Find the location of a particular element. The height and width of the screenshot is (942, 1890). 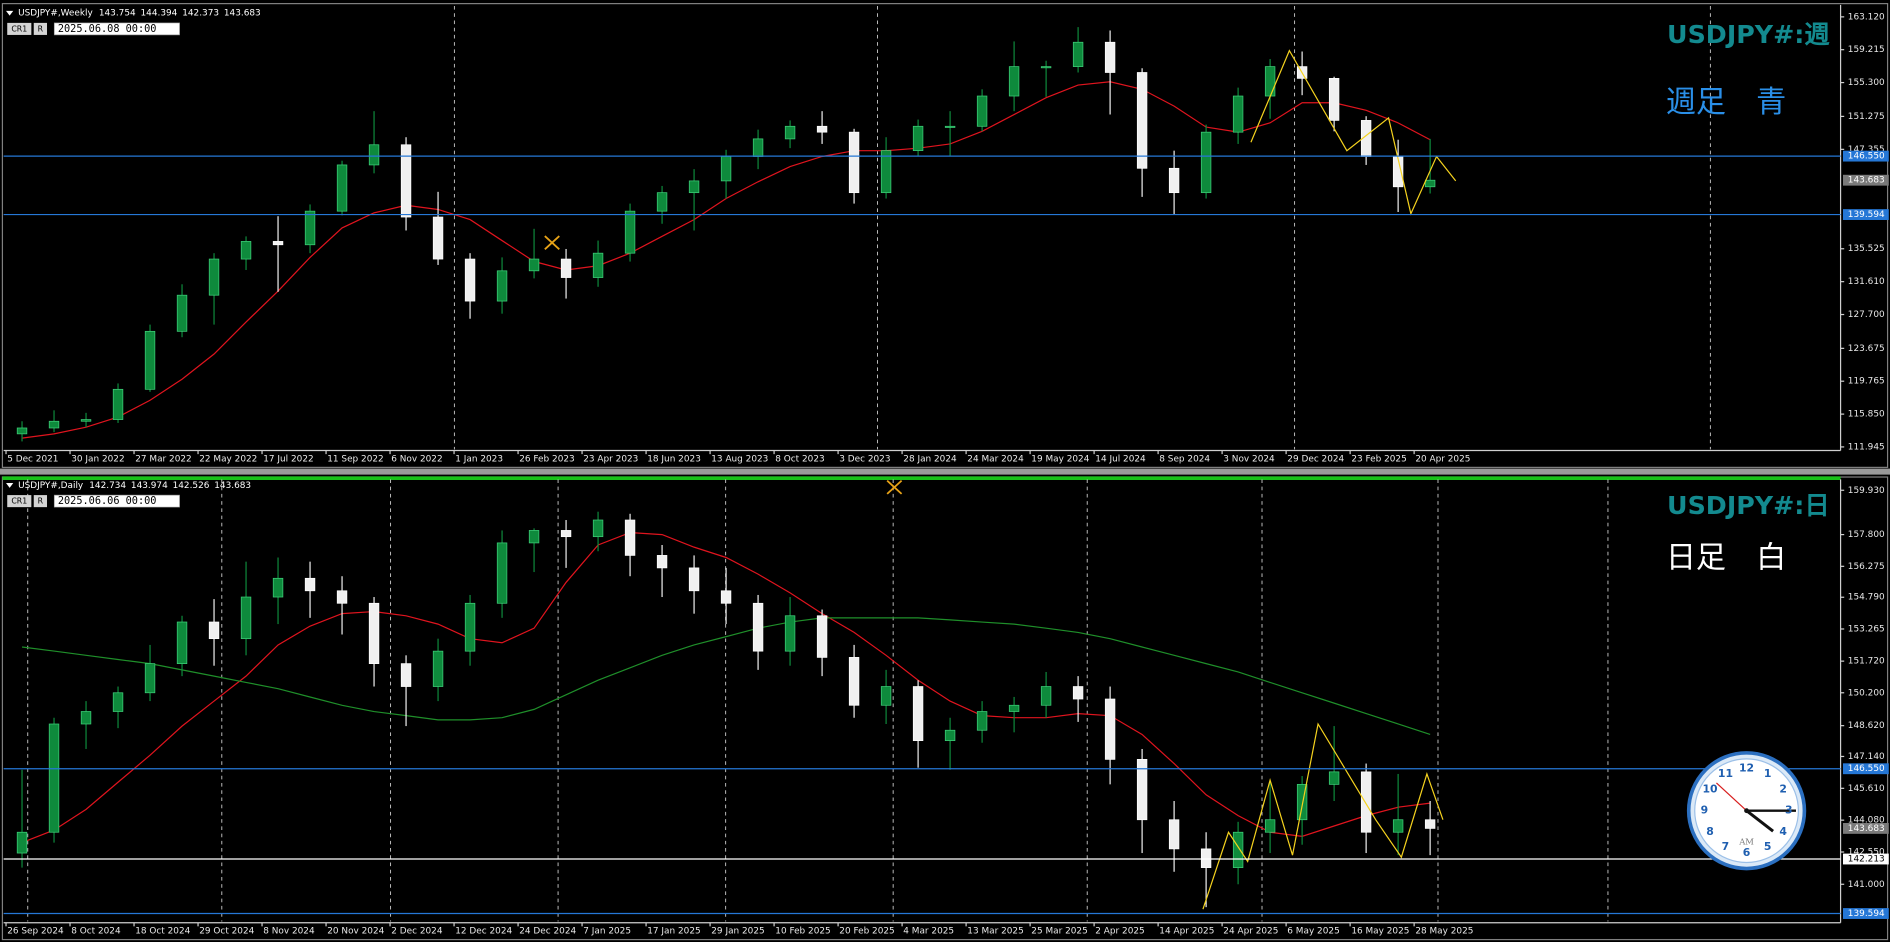

x-tick-label: 29 Jan 2025 is located at coordinates (737, 932).